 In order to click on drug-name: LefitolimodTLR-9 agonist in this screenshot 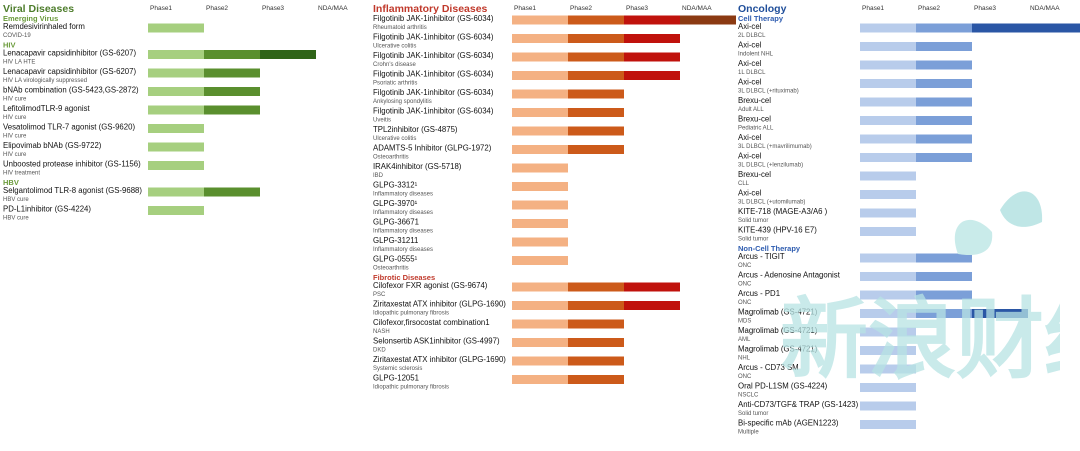, I will do `click(47, 108)`.